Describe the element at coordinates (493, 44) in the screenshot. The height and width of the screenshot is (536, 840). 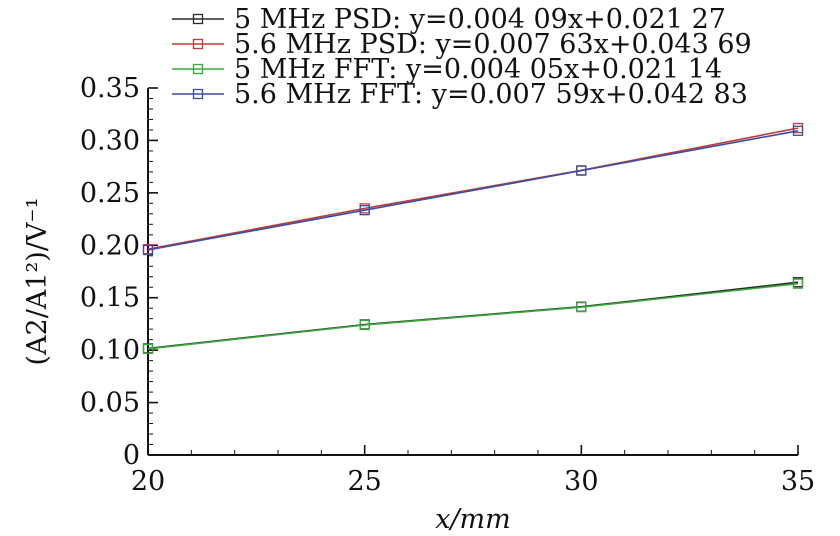
I see `legend-label-1: 5.6 MHz PSD: y=0.007 63x+0.043 69` at that location.